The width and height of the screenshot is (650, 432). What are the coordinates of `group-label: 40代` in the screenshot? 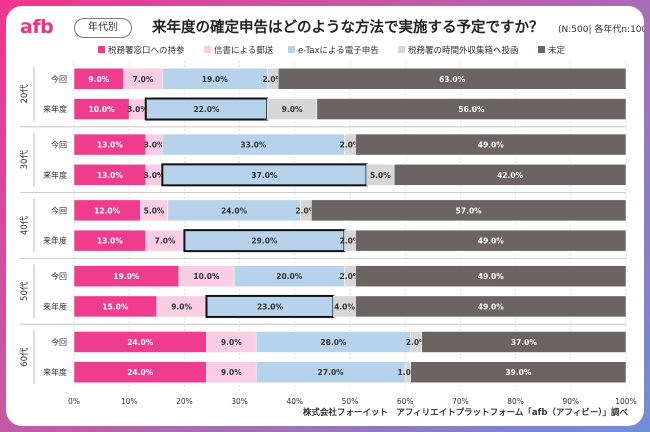 It's located at (24, 225).